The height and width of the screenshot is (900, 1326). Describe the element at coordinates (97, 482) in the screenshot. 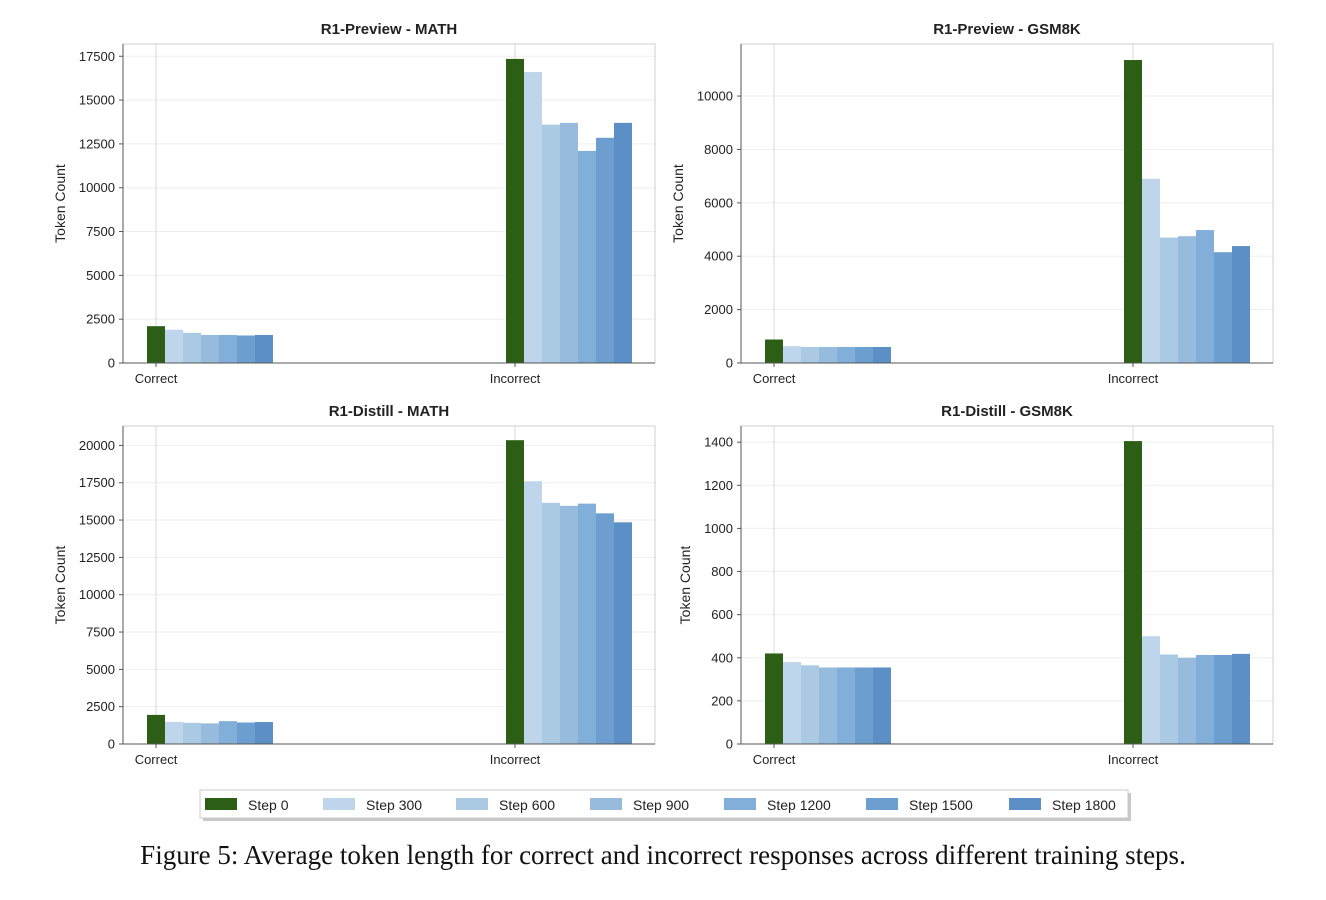

I see `y-tick-label: 17500` at that location.